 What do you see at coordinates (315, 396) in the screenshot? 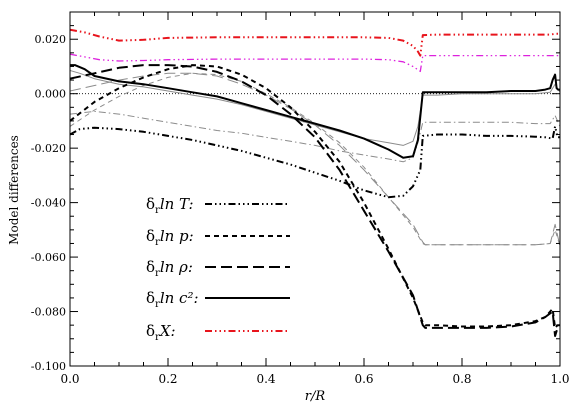
I see `x-axis-label: r/R` at bounding box center [315, 396].